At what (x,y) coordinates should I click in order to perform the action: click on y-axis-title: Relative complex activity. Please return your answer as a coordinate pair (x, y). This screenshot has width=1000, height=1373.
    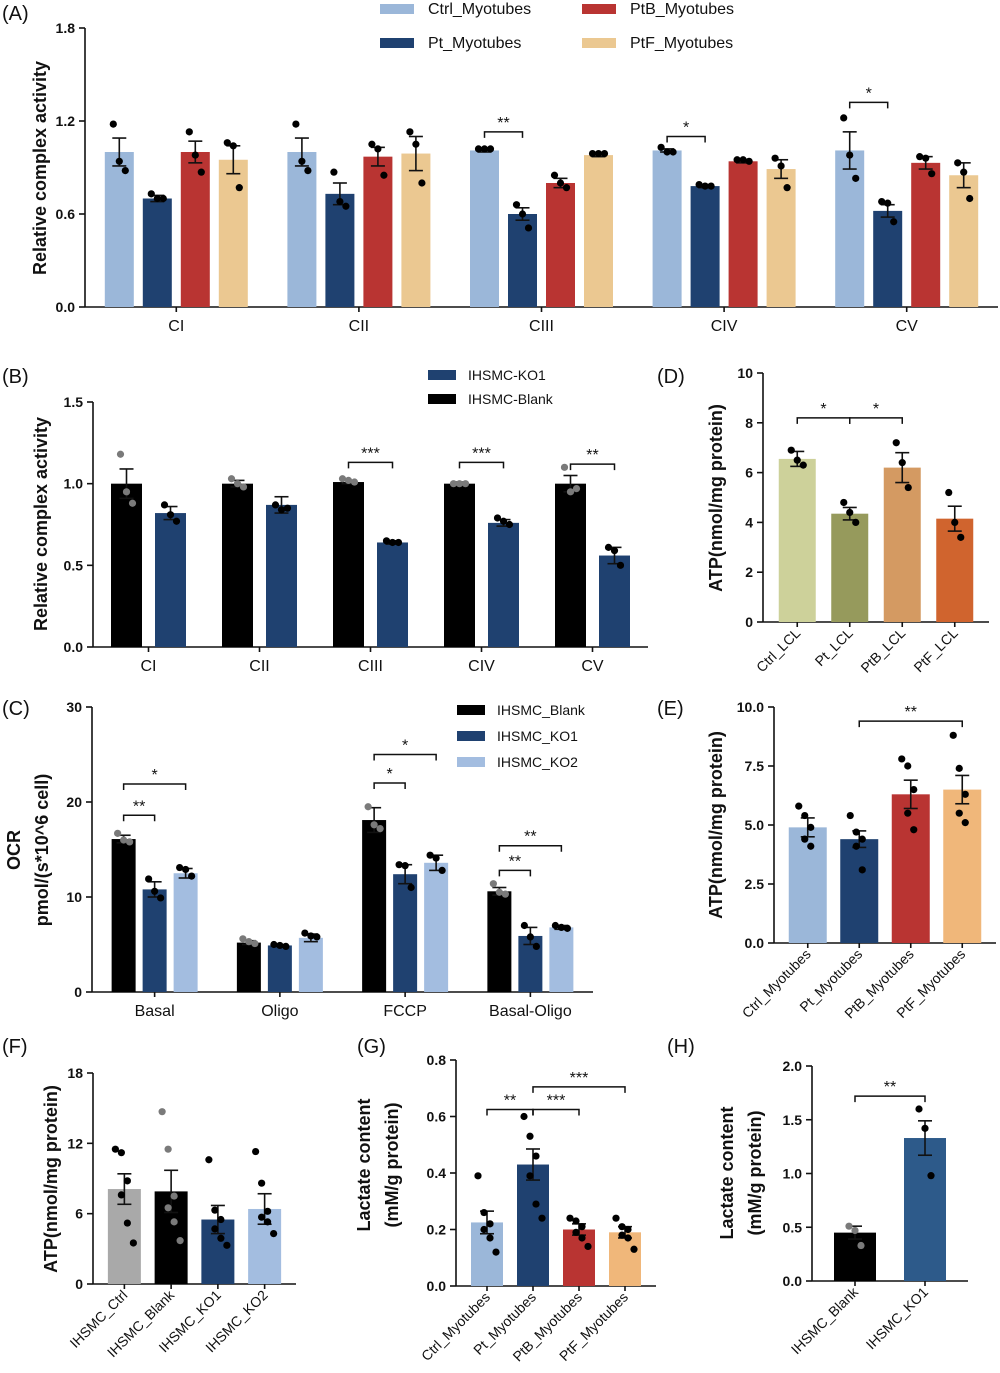
    Looking at the image, I should click on (41, 524).